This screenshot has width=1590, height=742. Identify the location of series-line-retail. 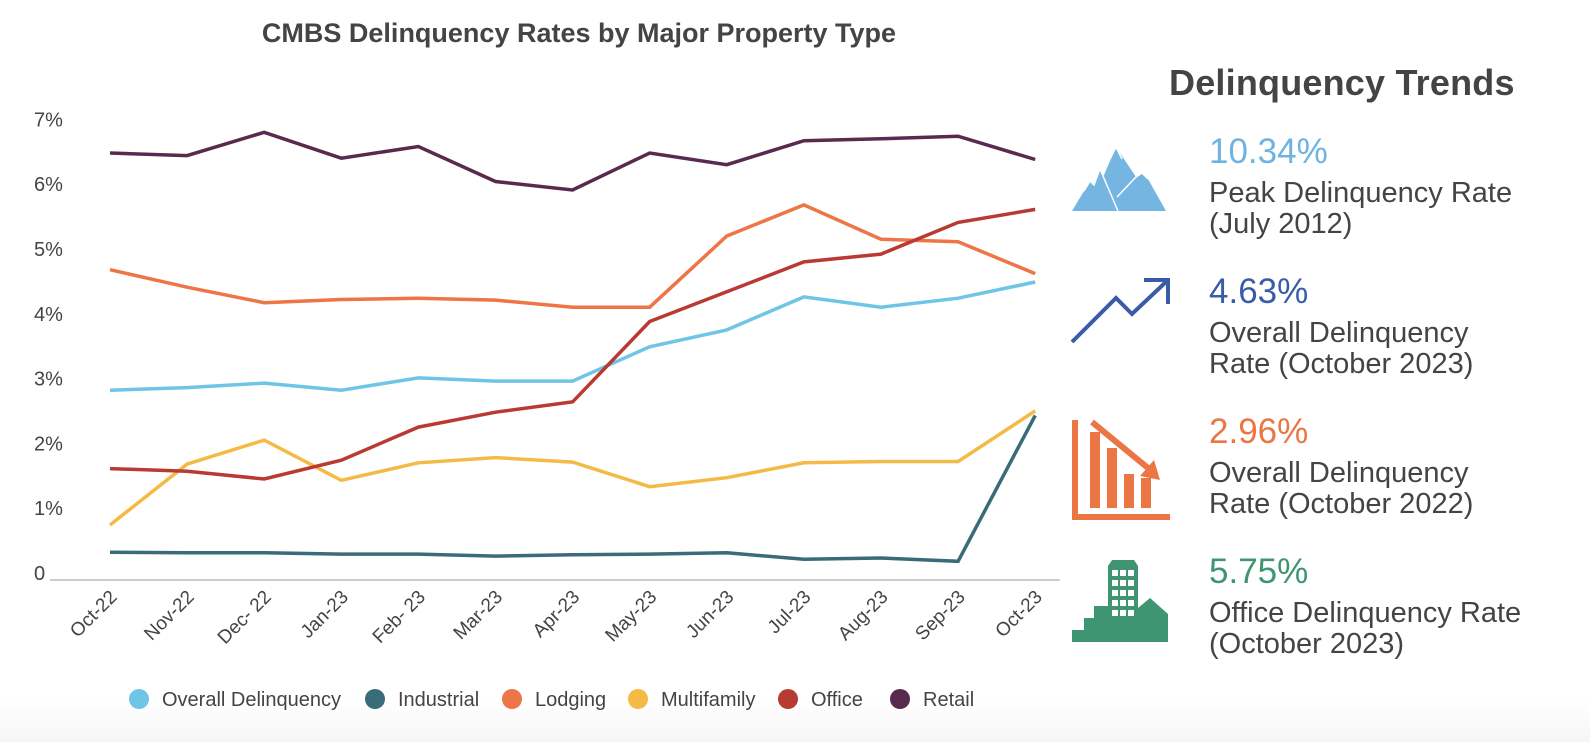
(572, 161).